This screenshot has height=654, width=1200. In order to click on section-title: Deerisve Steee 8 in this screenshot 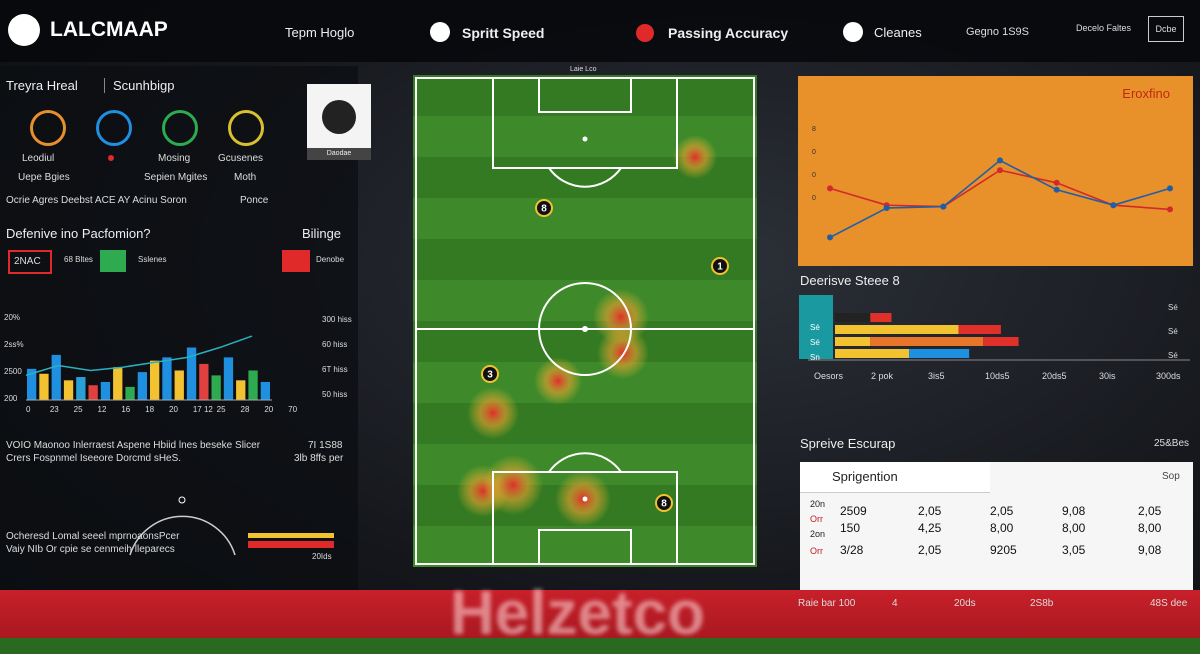, I will do `click(850, 280)`.